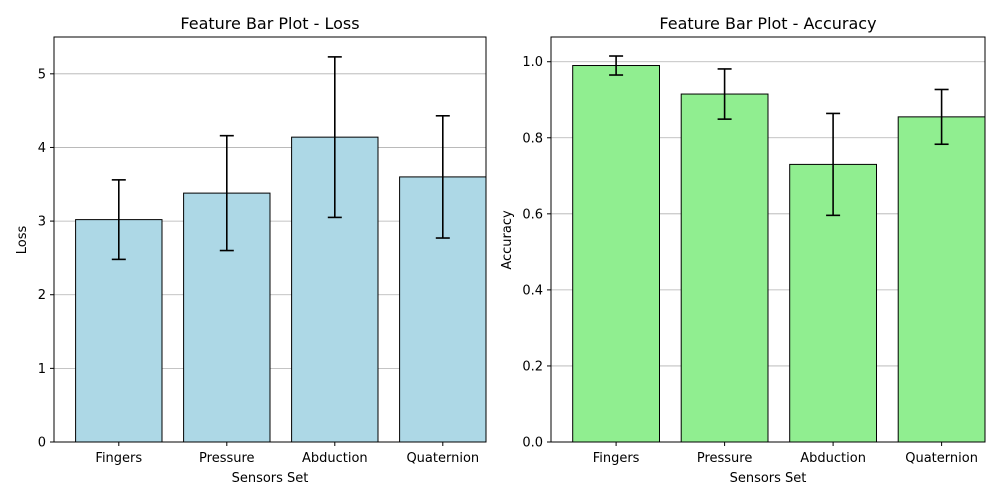 The width and height of the screenshot is (1000, 500). Describe the element at coordinates (768, 478) in the screenshot. I see `accuracy-x-axis-label: Sensors Set` at that location.